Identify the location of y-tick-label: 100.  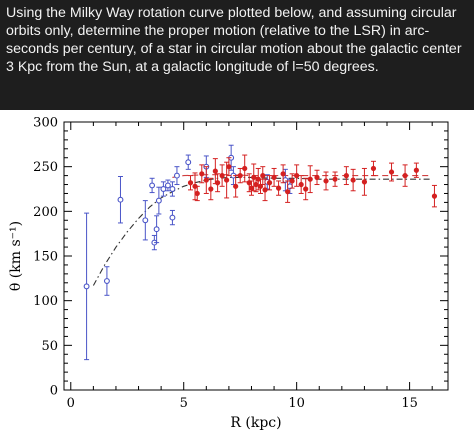
(45, 301).